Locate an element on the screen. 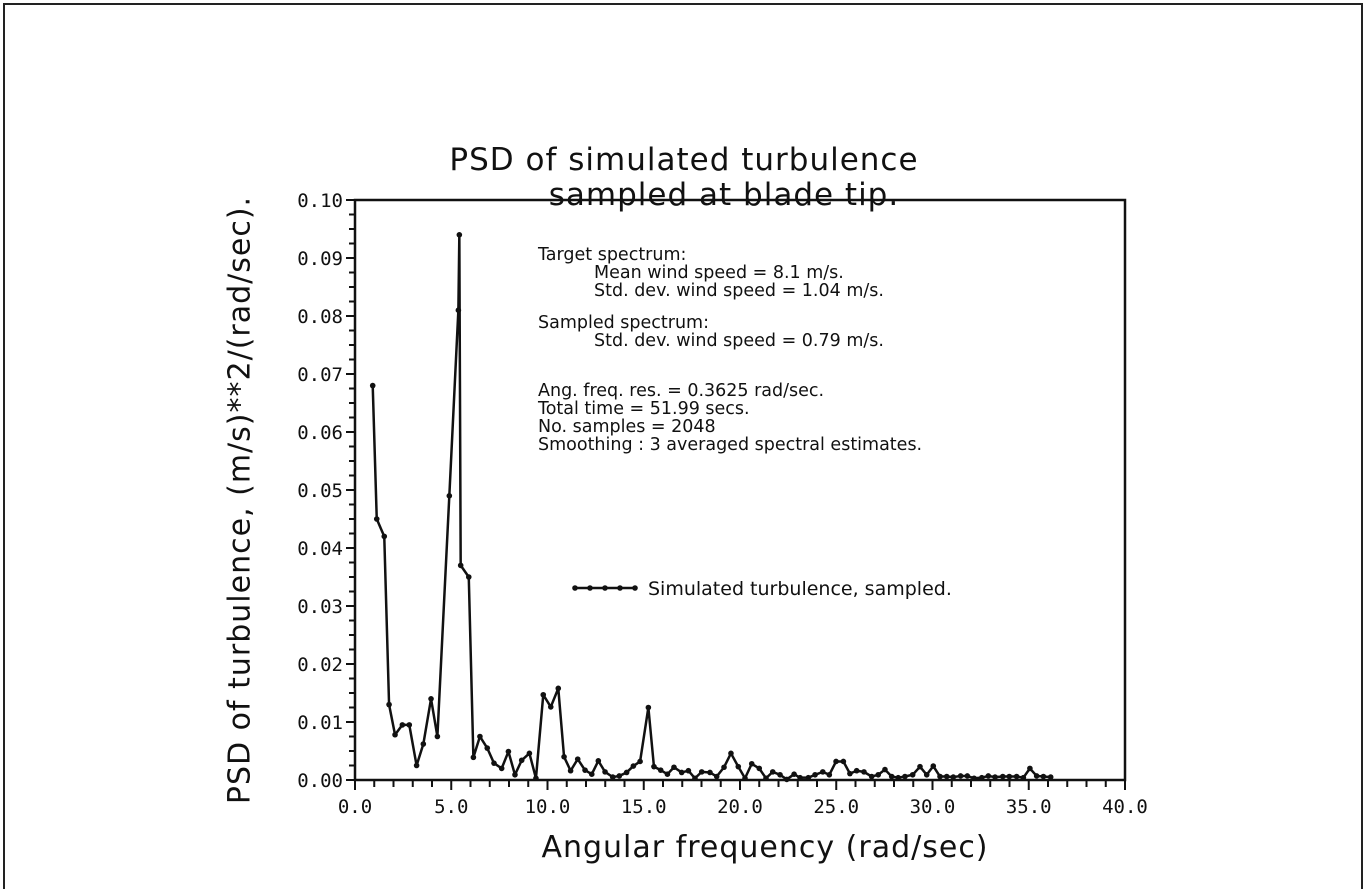  x-tick-label: 15.0 is located at coordinates (644, 807).